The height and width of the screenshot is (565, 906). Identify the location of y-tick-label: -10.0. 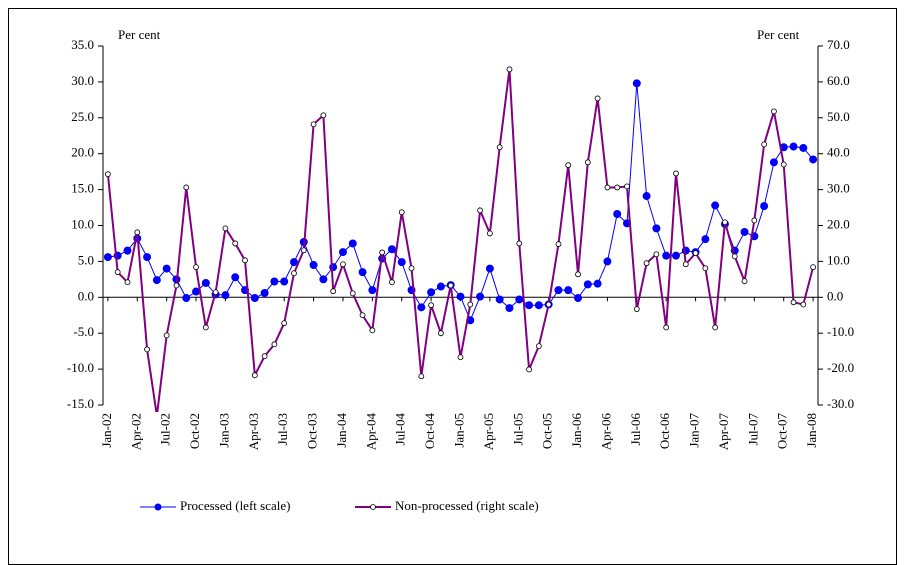
(80, 367).